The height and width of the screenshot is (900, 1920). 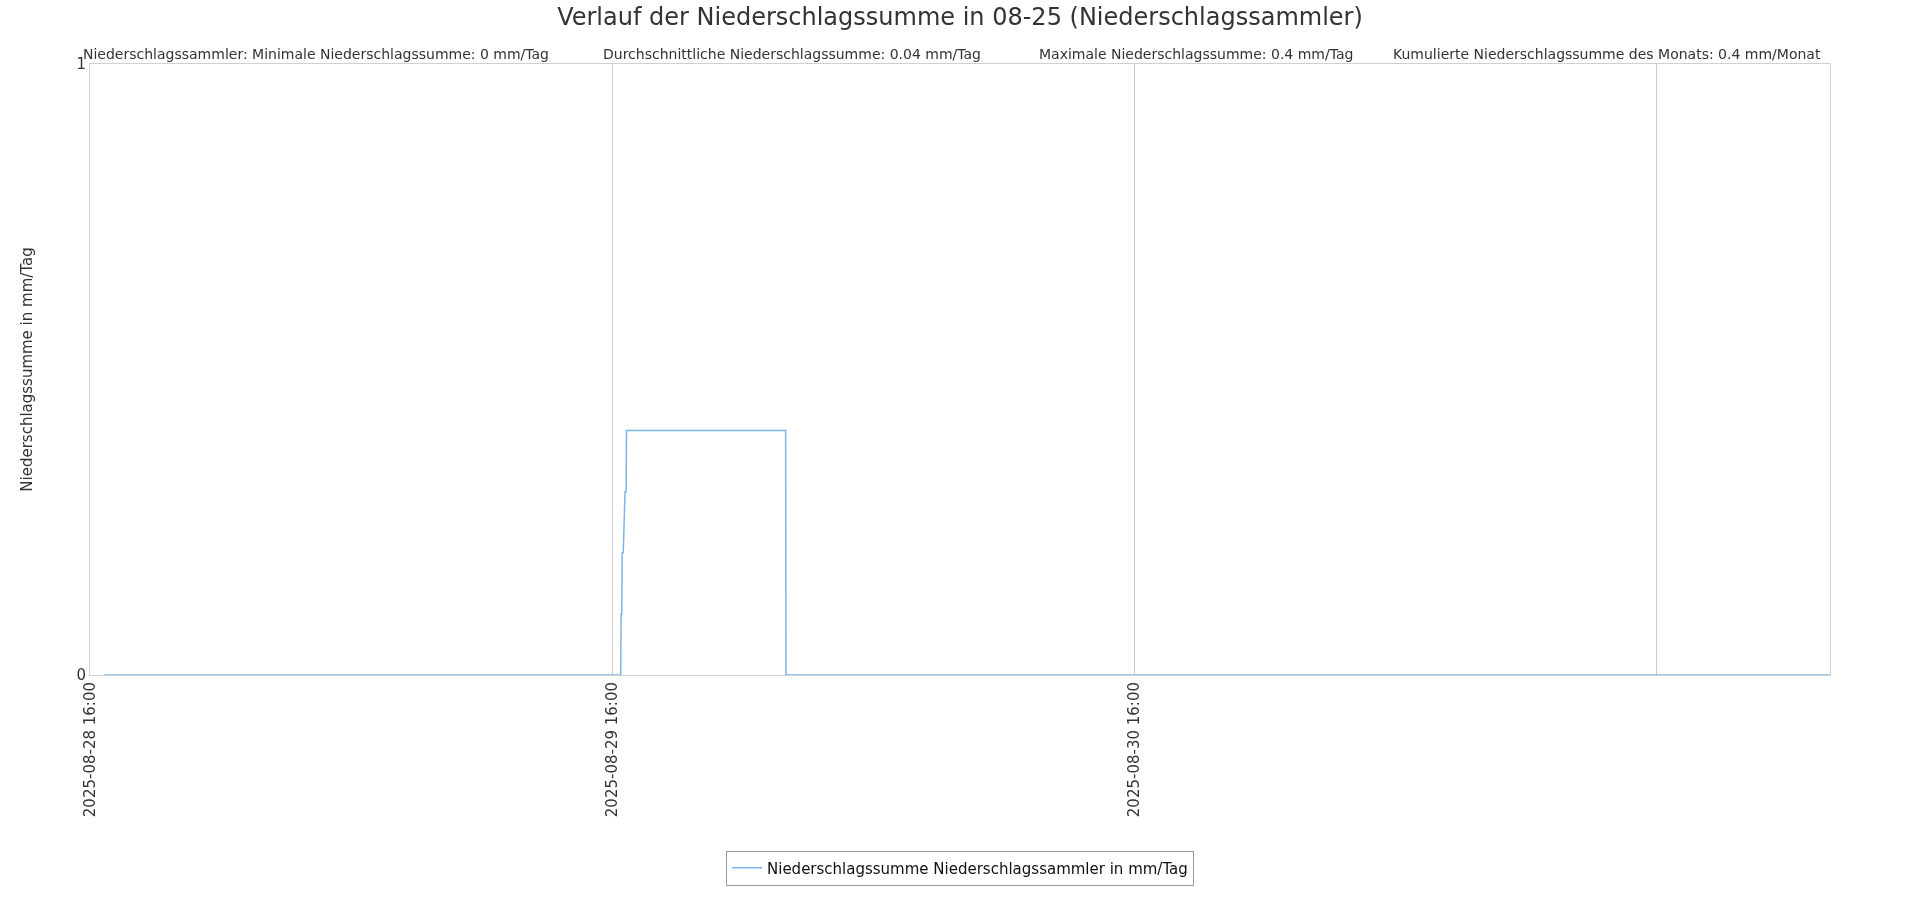 What do you see at coordinates (26, 369) in the screenshot?
I see `y-axis-title: Niederschlagssumme in mm/Tag` at bounding box center [26, 369].